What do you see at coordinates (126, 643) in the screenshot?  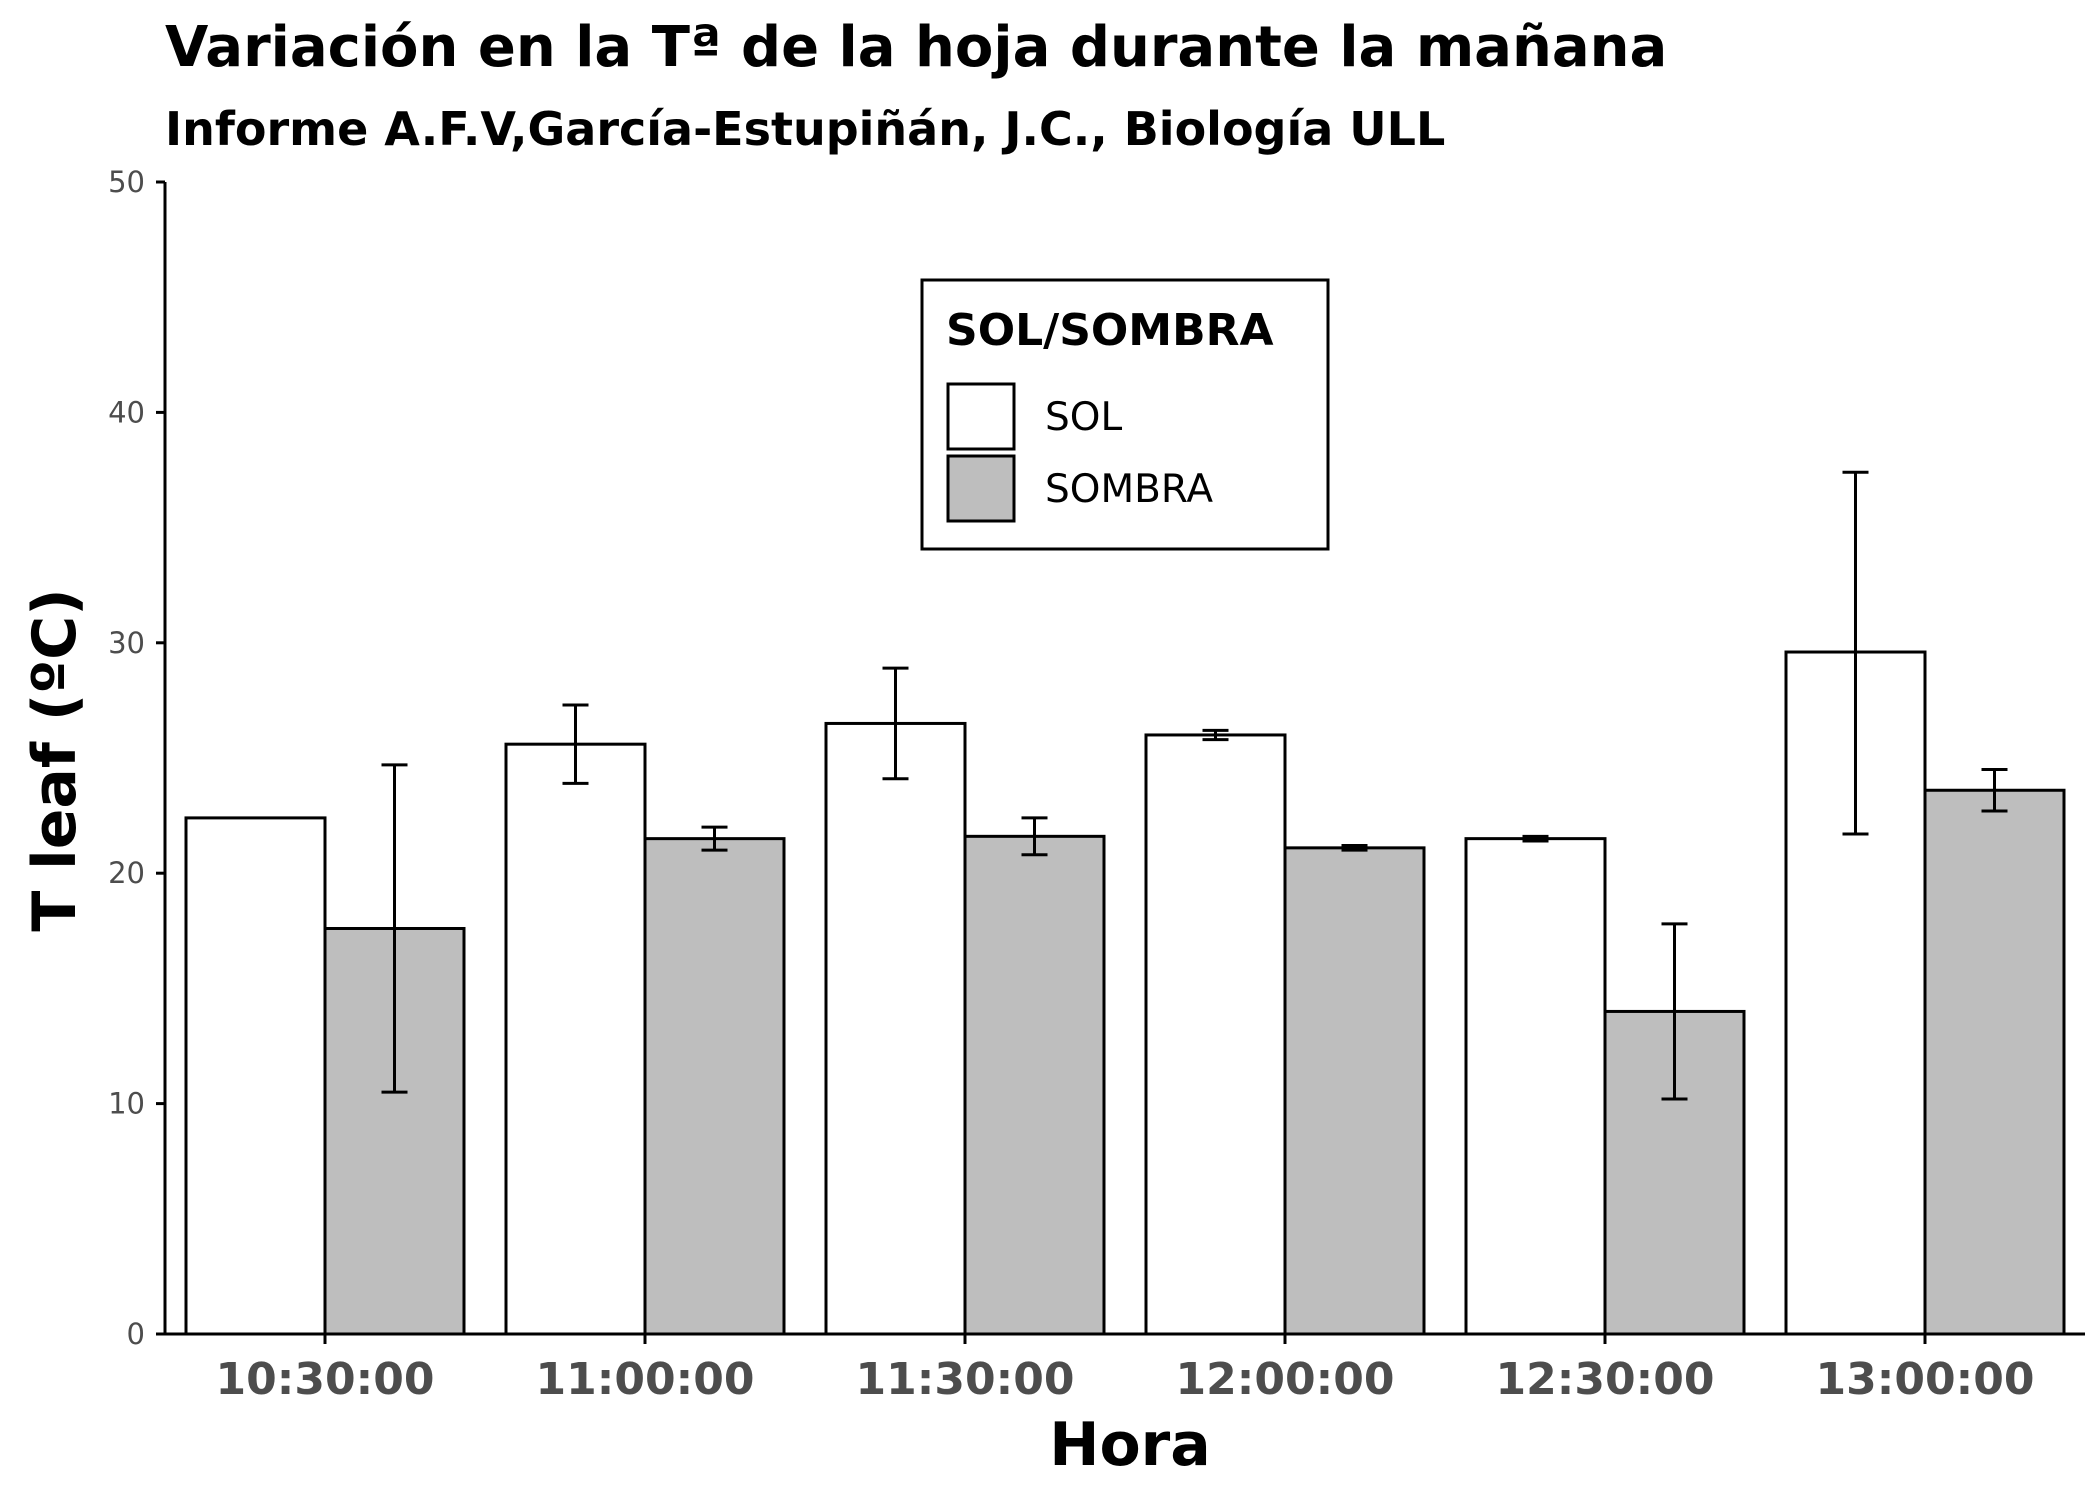 I see `y-tick-label: 30` at bounding box center [126, 643].